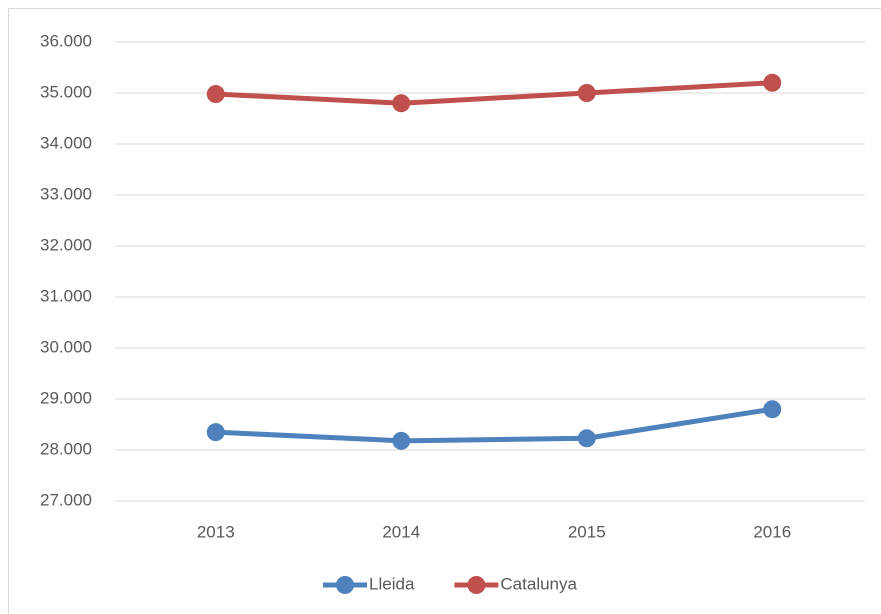  Describe the element at coordinates (66, 91) in the screenshot. I see `y-tick-label: 35.000` at that location.